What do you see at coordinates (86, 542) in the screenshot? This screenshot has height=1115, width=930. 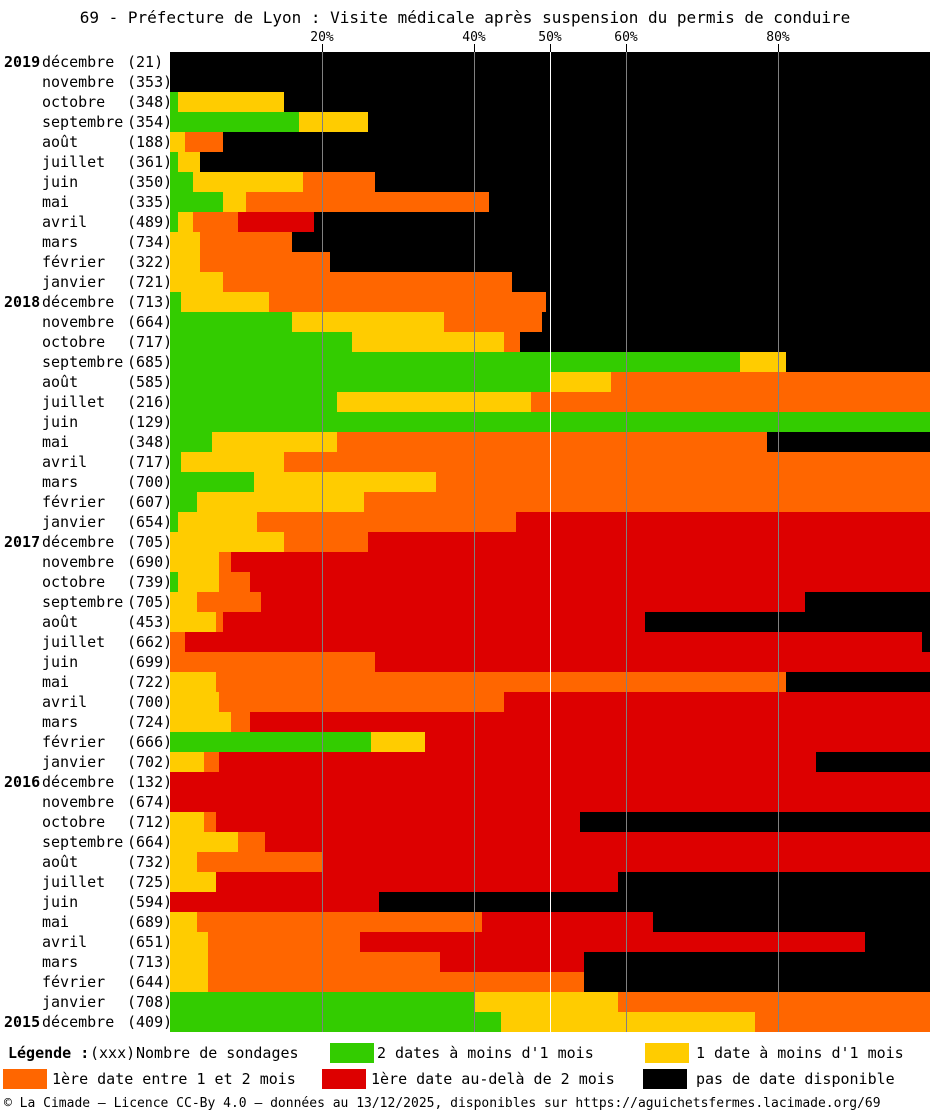 I see `row-label: 2017 décembre (705)` at bounding box center [86, 542].